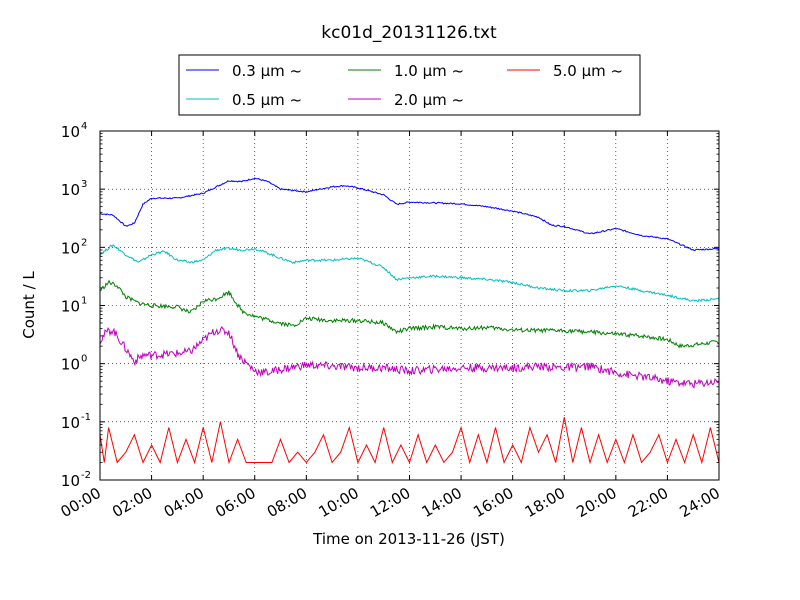 The width and height of the screenshot is (800, 600). What do you see at coordinates (132, 502) in the screenshot?
I see `x-tick-label: 02:00` at bounding box center [132, 502].